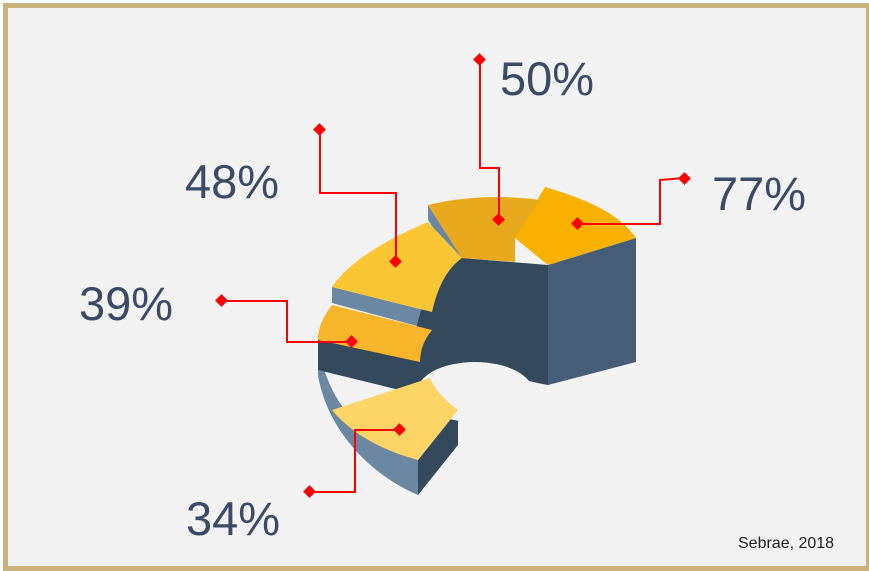  What do you see at coordinates (221, 300) in the screenshot?
I see `callout-marker-39-end` at bounding box center [221, 300].